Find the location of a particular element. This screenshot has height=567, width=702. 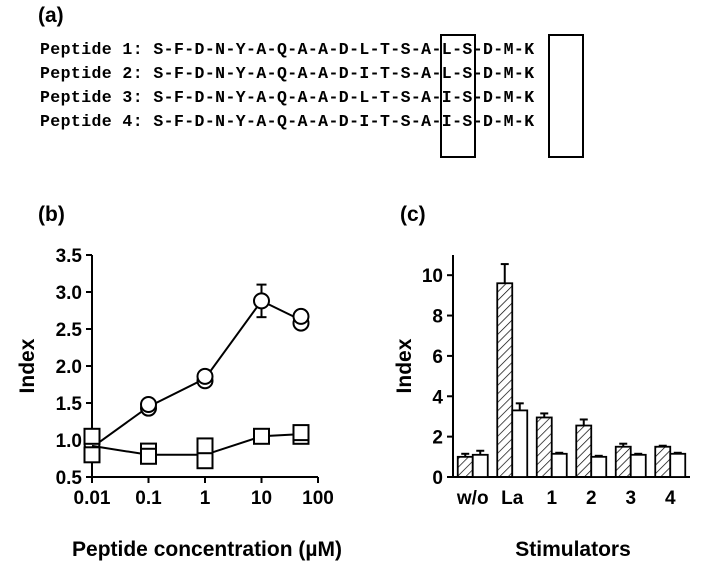

panel-b-label: (b) is located at coordinates (51, 214).